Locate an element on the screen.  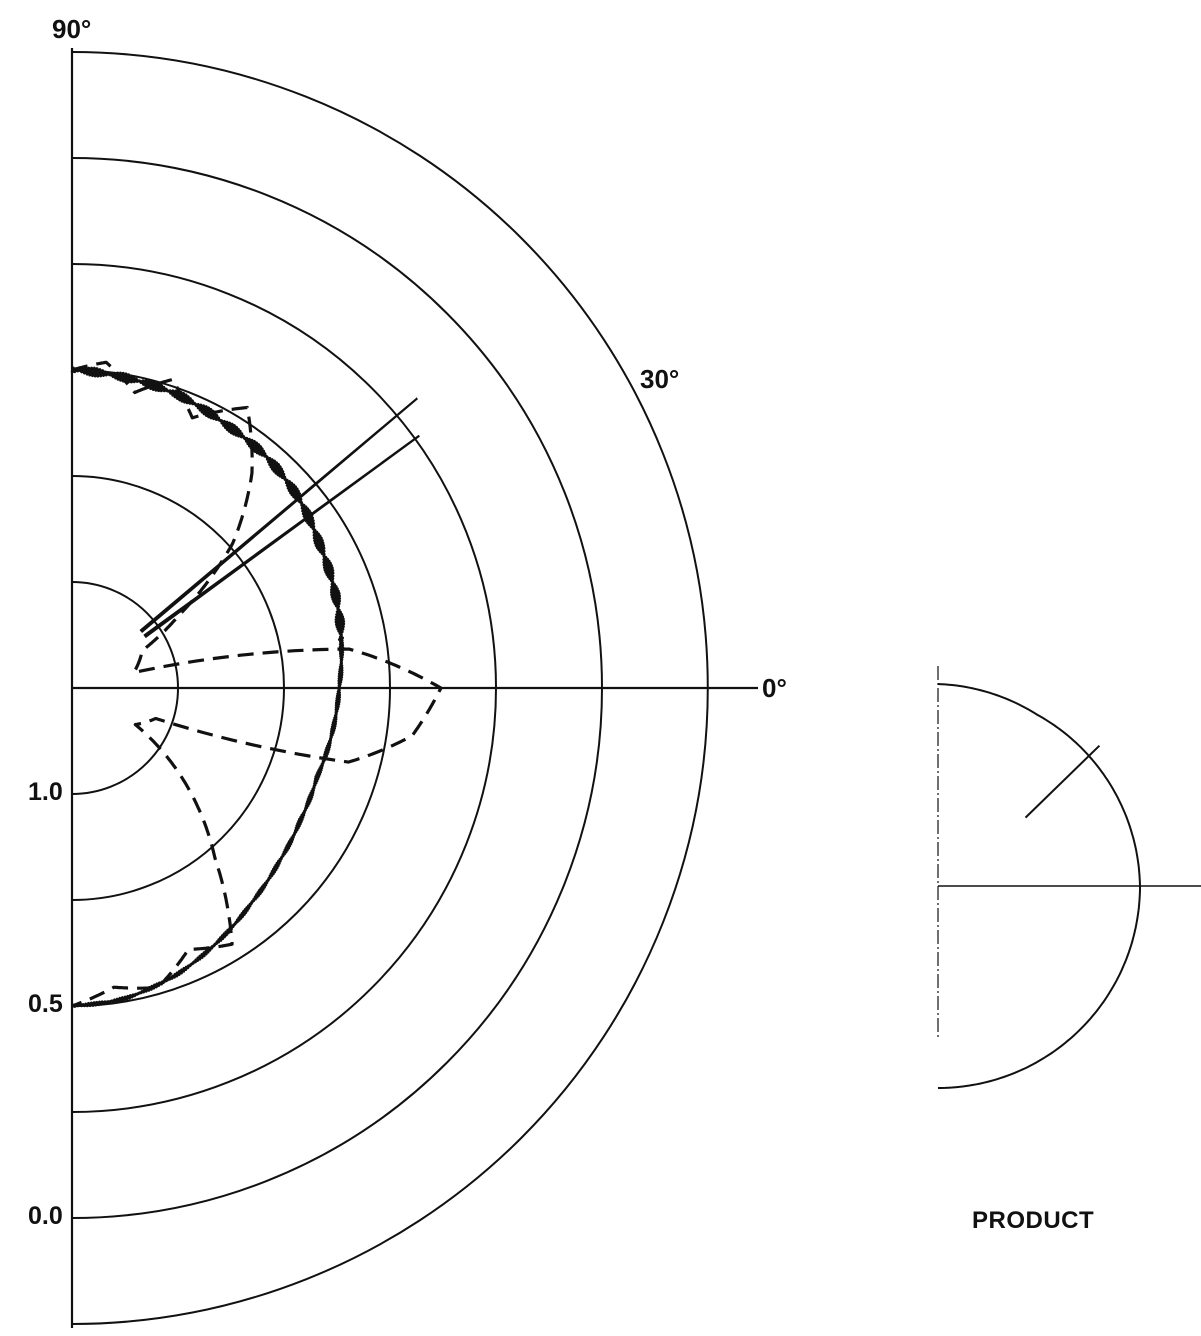
inset-chart-title: PRODUCT is located at coordinates (1033, 1220).